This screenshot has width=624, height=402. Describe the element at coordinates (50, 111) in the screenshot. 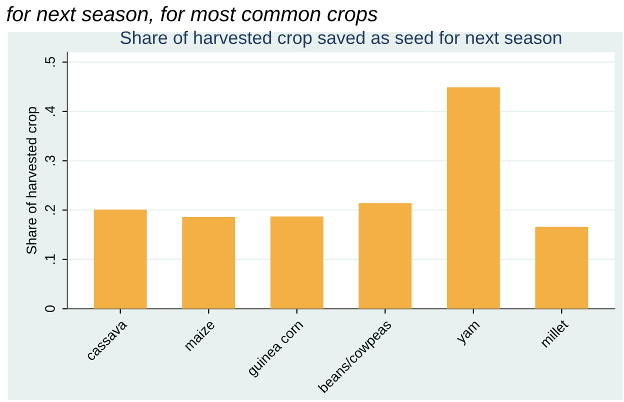

I see `y-tick-label: .4` at that location.